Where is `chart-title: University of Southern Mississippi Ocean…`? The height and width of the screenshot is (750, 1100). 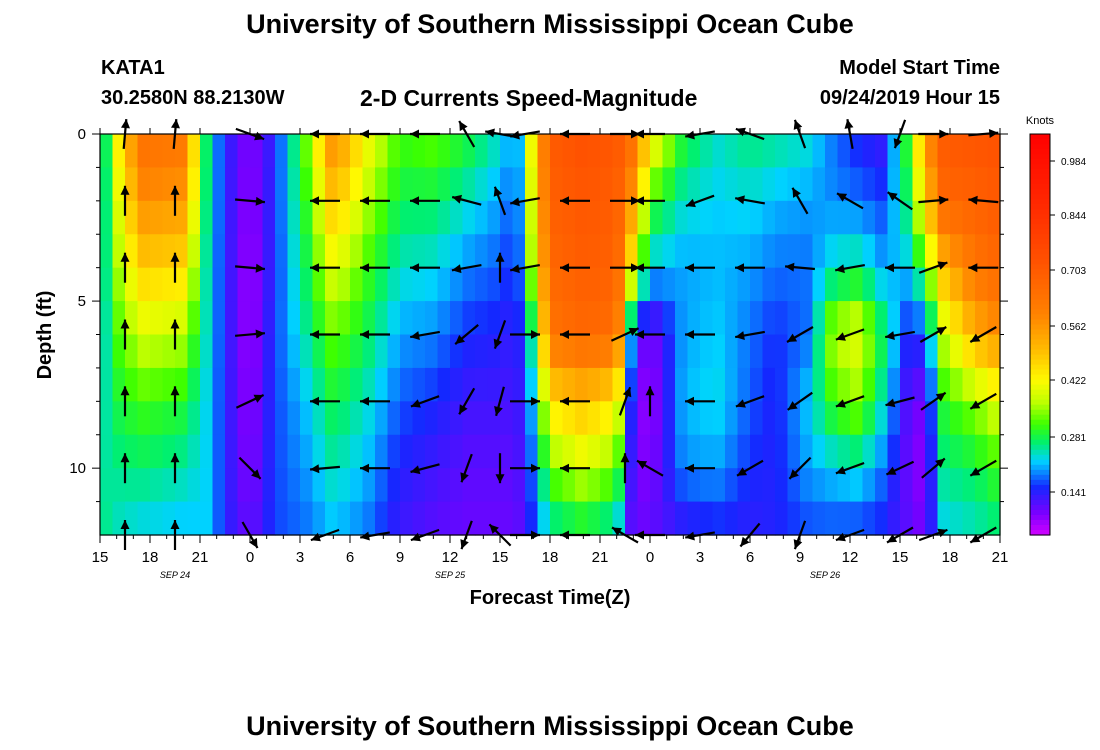
chart-title: University of Southern Mississippi Ocean… is located at coordinates (550, 24).